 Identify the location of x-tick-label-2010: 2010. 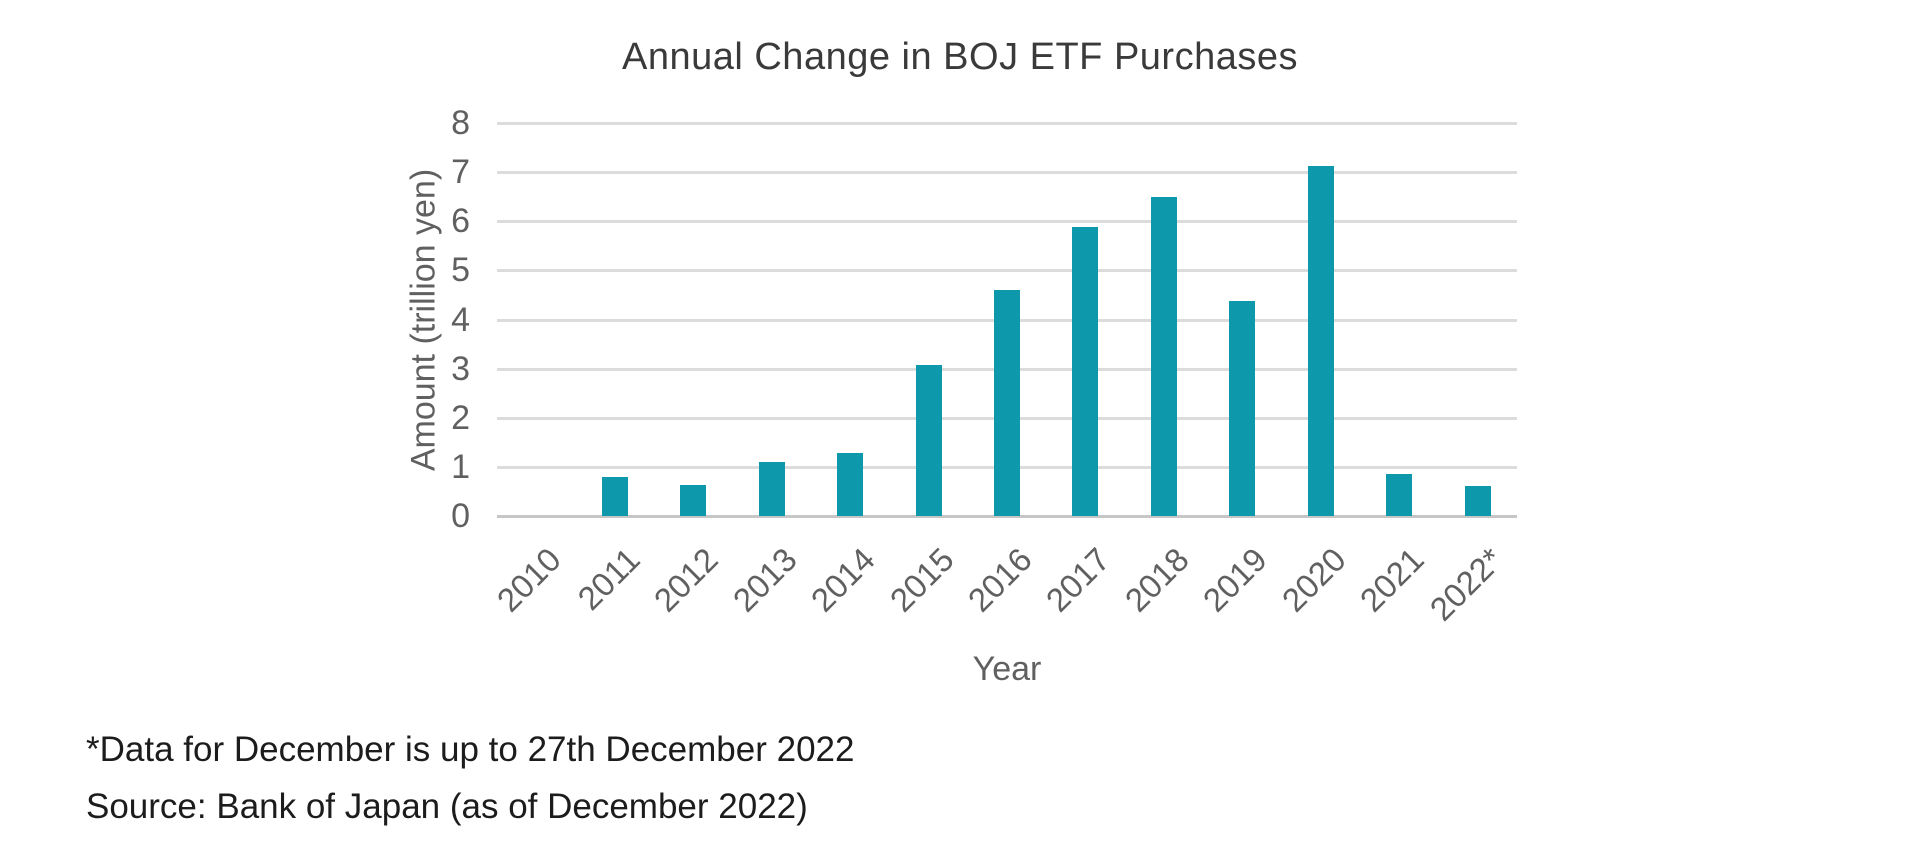
(528, 579).